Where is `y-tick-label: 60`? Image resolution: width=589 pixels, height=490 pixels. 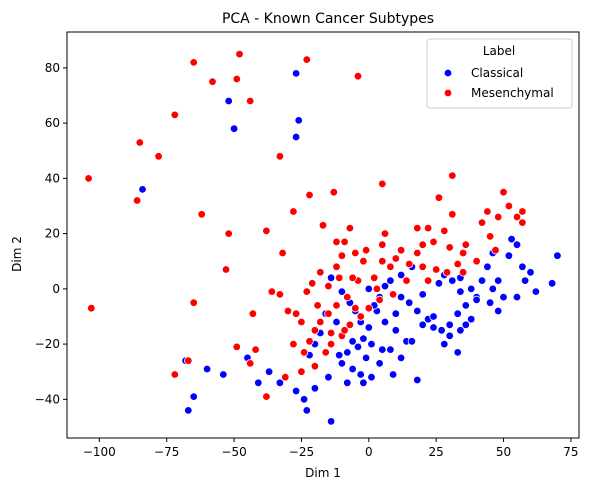
y-tick-label: 60 is located at coordinates (52, 123).